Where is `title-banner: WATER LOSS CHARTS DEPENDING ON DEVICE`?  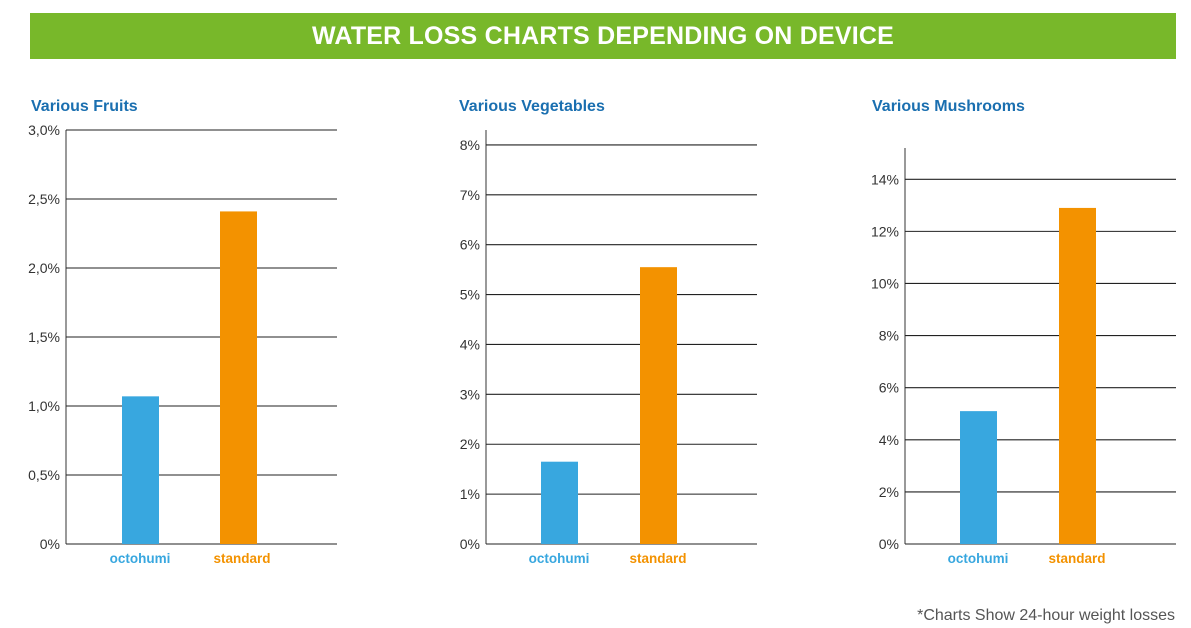
title-banner: WATER LOSS CHARTS DEPENDING ON DEVICE is located at coordinates (603, 36).